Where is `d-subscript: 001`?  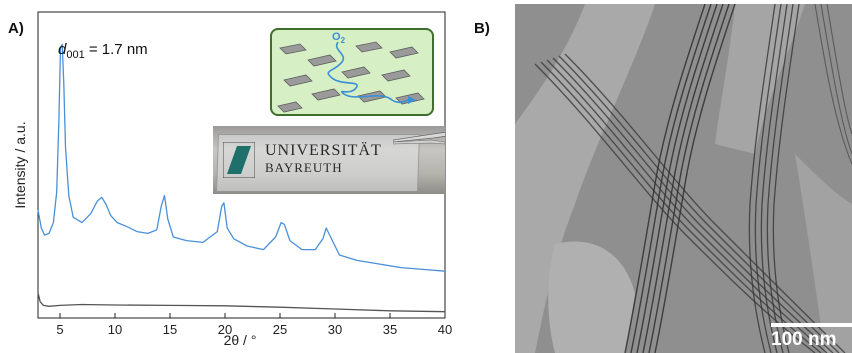 d-subscript: 001 is located at coordinates (75, 55).